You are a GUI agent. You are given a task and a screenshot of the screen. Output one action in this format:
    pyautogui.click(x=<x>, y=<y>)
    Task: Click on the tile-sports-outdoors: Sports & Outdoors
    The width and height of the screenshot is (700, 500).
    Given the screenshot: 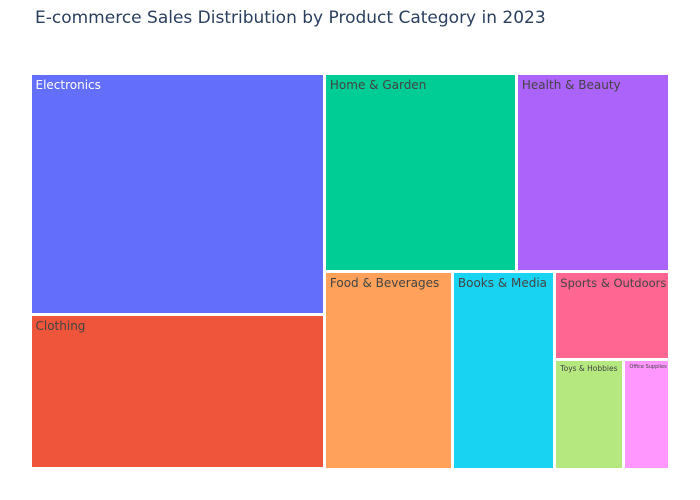 What is the action you would take?
    pyautogui.click(x=612, y=315)
    